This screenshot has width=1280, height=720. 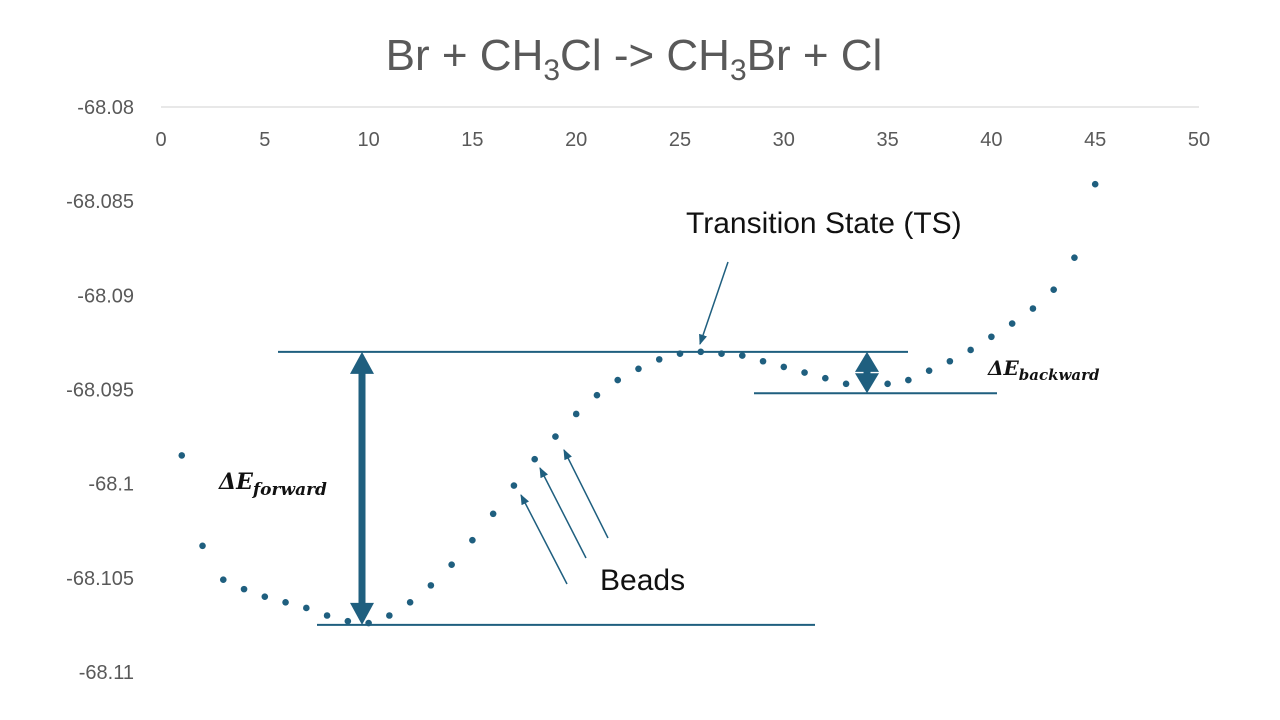 I want to click on y-tick-label: -68.1, so click(x=111, y=485).